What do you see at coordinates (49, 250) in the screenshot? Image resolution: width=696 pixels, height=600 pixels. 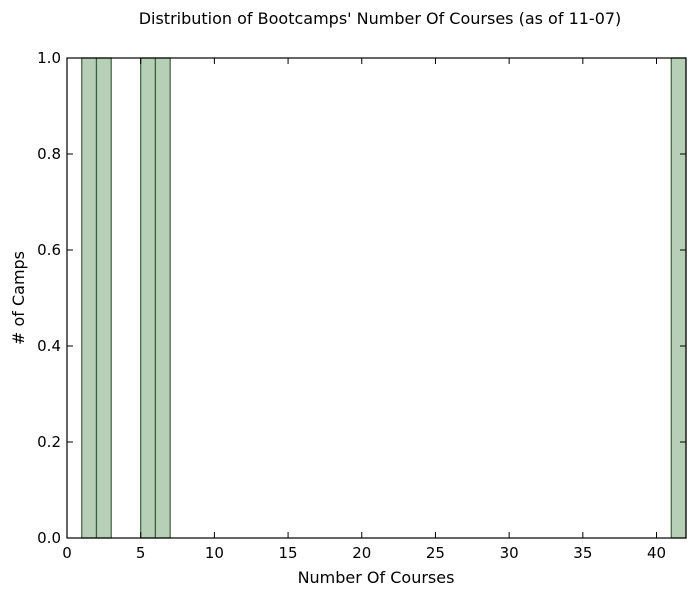 I see `y-tick-label-3: 0.6` at bounding box center [49, 250].